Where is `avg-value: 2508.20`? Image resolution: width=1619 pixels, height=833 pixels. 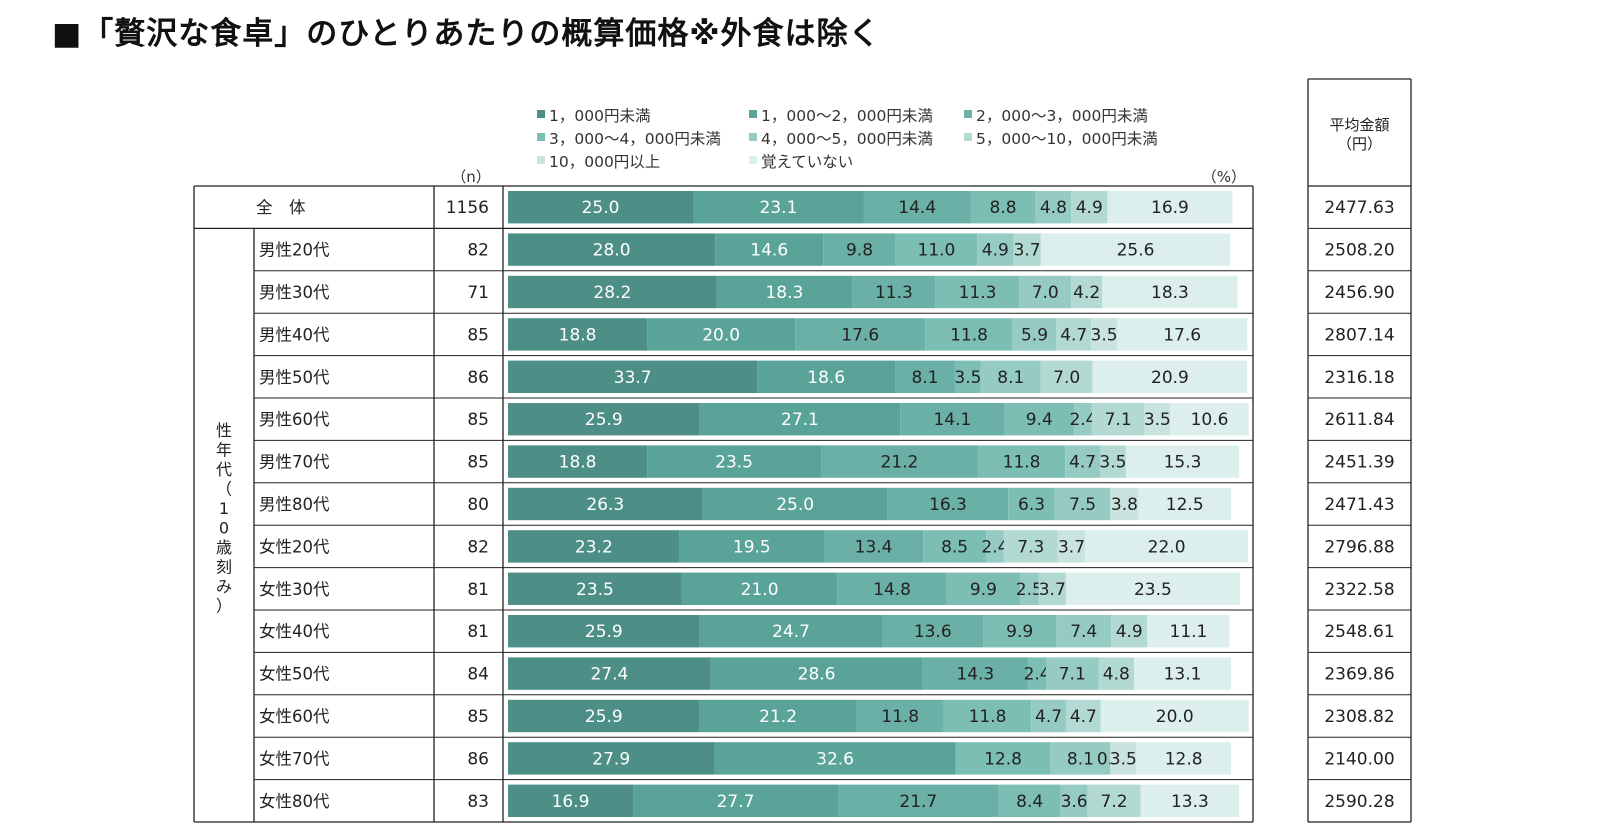
avg-value: 2508.20 is located at coordinates (1359, 251).